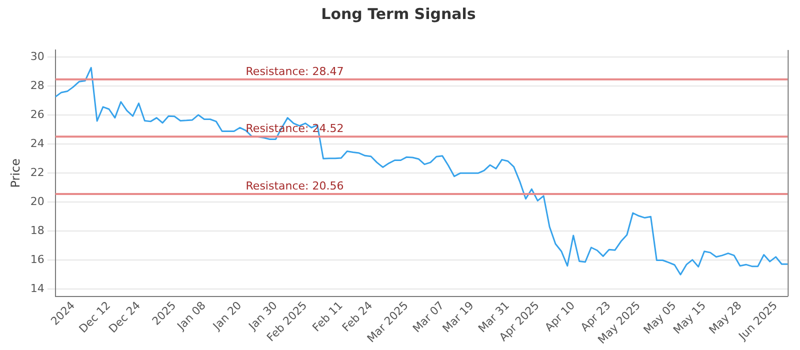 This screenshot has height=350, width=800. I want to click on y-tick-label: 24, so click(37, 143).